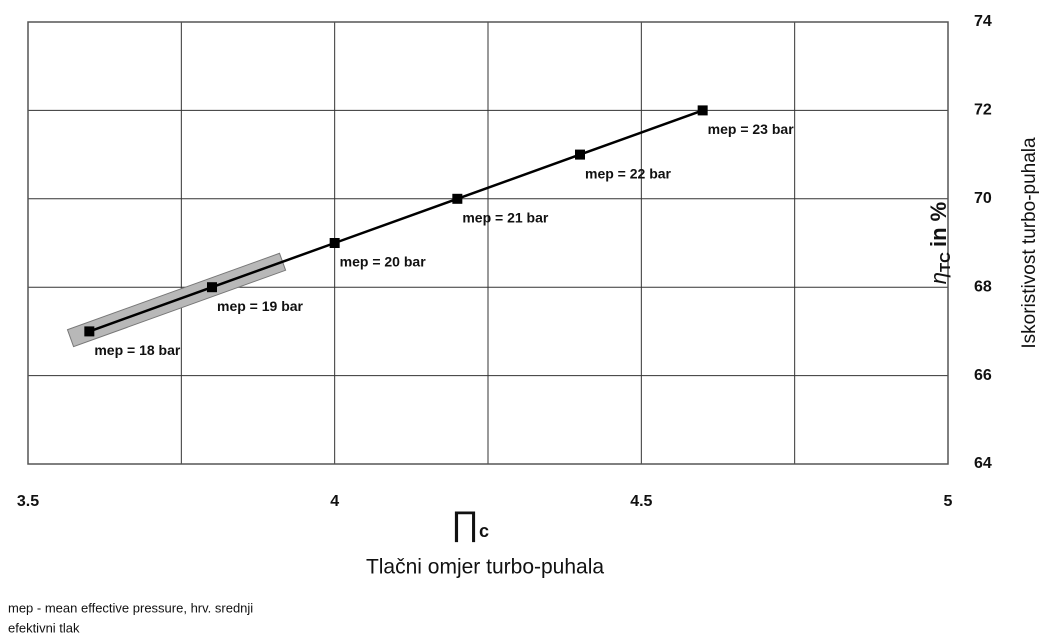  I want to click on x-symbol: ∏c, so click(470, 524).